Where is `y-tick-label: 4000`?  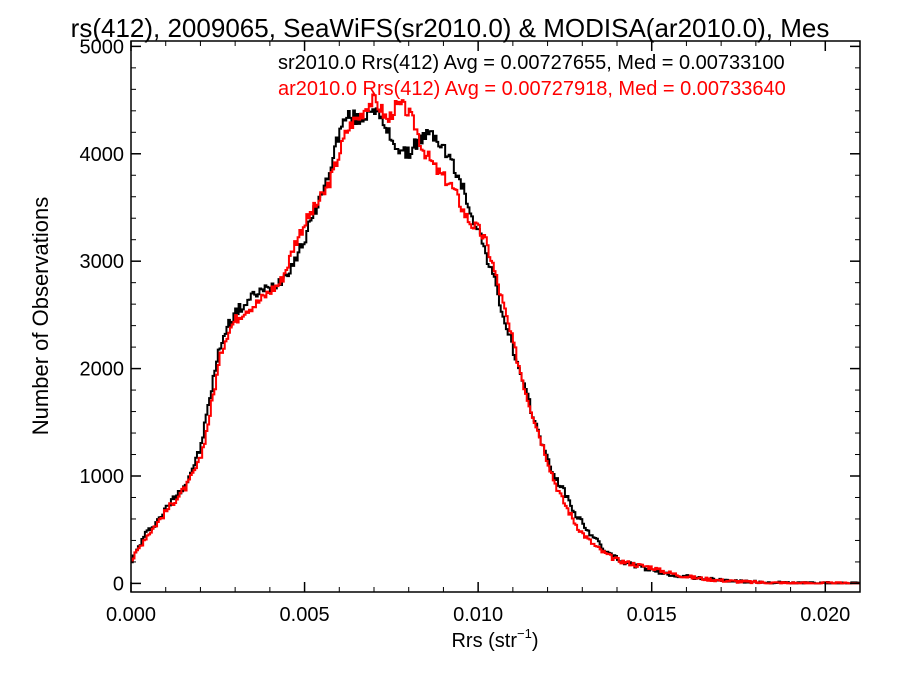 y-tick-label: 4000 is located at coordinates (102, 155).